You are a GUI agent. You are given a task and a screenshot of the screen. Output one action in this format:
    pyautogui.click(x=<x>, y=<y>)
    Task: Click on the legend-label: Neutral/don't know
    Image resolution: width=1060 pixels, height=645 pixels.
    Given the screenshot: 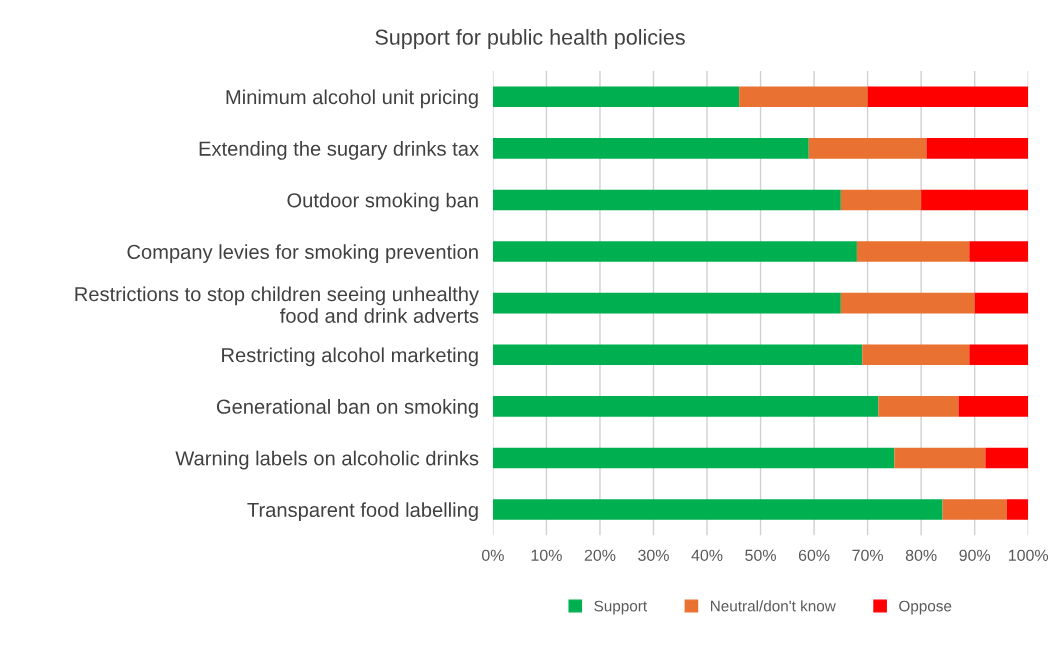 What is the action you would take?
    pyautogui.click(x=773, y=606)
    